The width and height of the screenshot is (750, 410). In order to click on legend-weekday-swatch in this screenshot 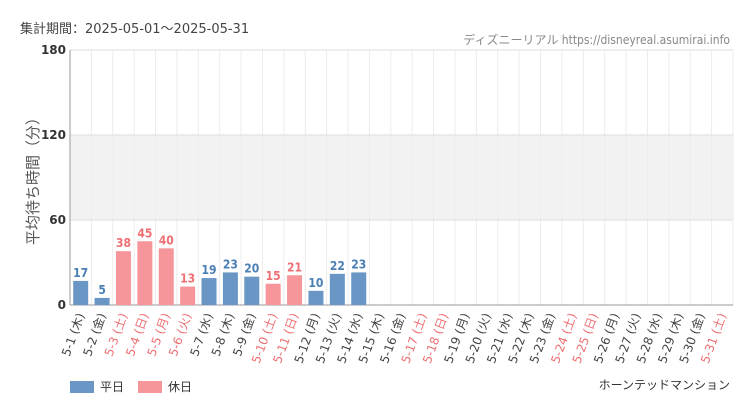, I will do `click(82, 386)`.